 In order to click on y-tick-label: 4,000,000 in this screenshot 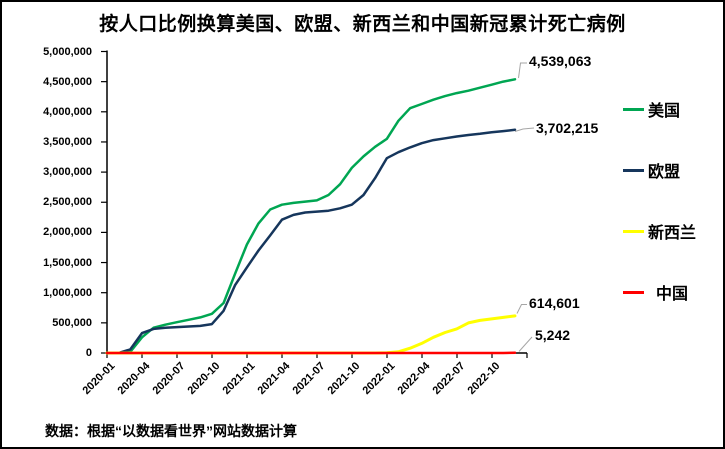, I will do `click(67, 111)`.